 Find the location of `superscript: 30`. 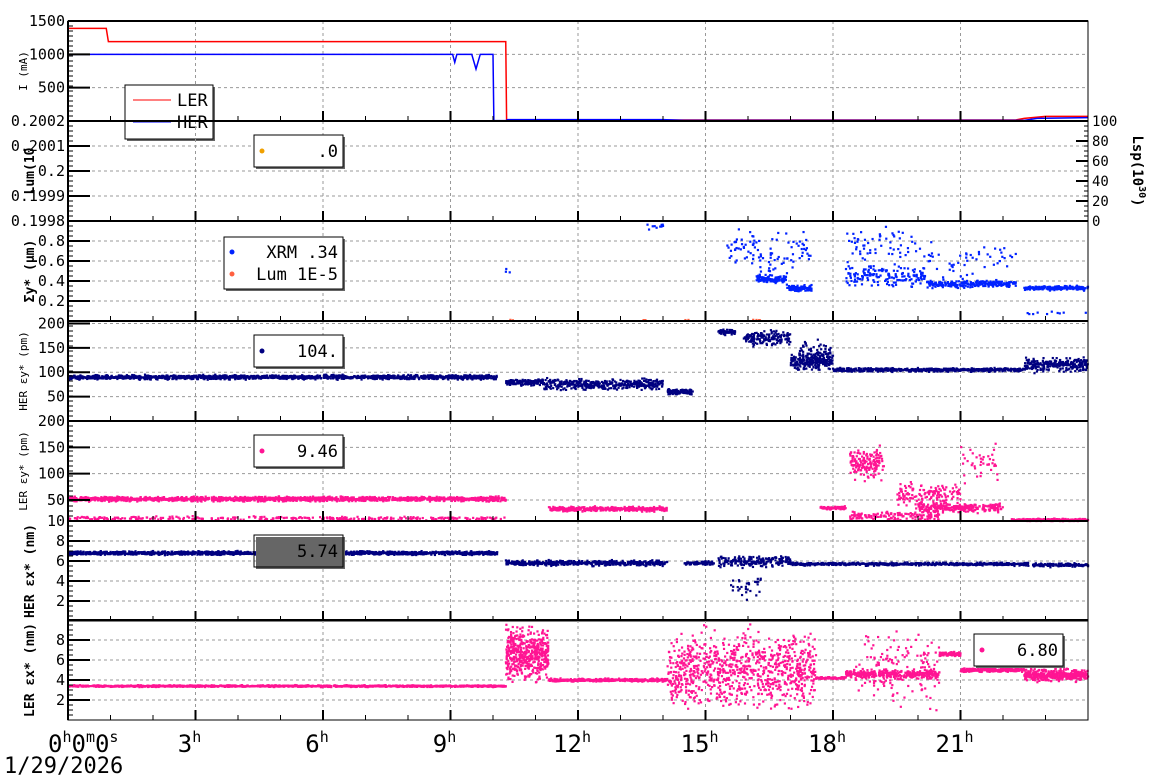

superscript: 30 is located at coordinates (1141, 192).